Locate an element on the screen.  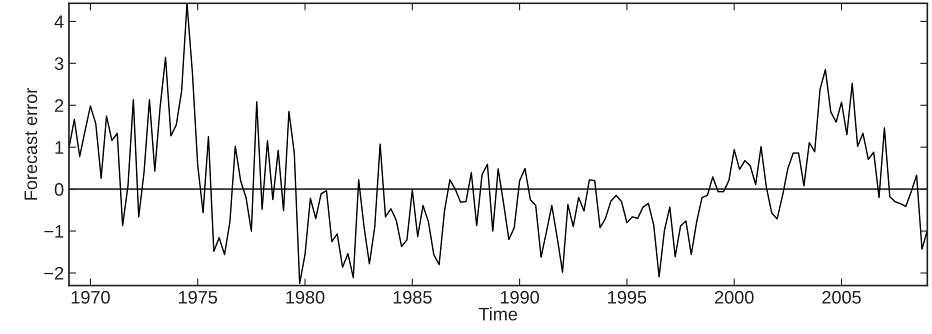
y-tick-label: −2 is located at coordinates (54, 273).